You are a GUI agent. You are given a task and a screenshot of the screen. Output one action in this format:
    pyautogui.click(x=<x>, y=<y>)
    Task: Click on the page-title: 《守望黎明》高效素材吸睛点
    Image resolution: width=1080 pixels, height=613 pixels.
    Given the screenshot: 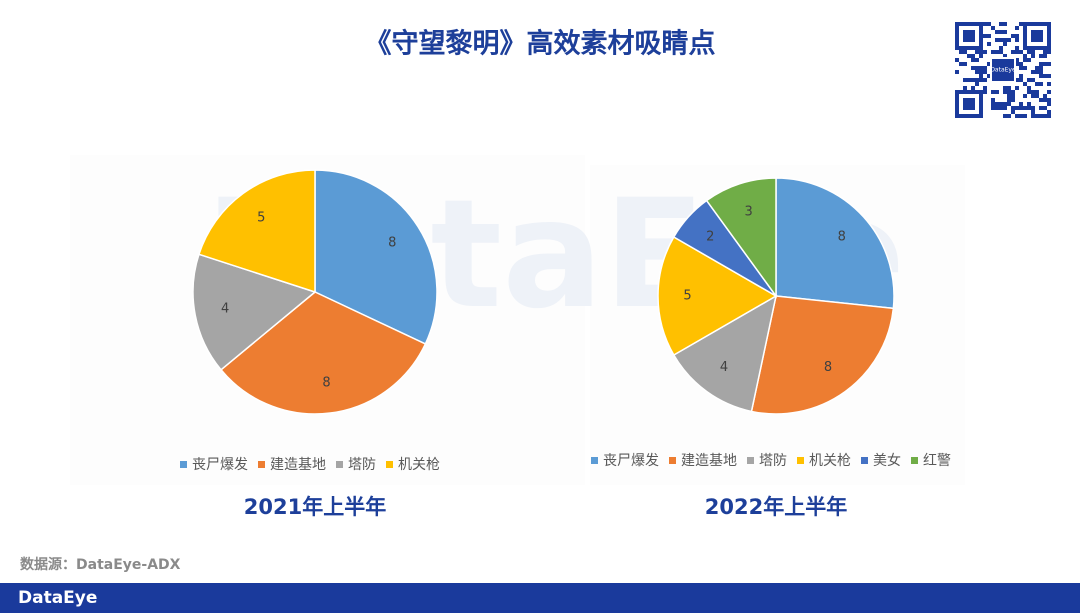 What is the action you would take?
    pyautogui.click(x=540, y=44)
    